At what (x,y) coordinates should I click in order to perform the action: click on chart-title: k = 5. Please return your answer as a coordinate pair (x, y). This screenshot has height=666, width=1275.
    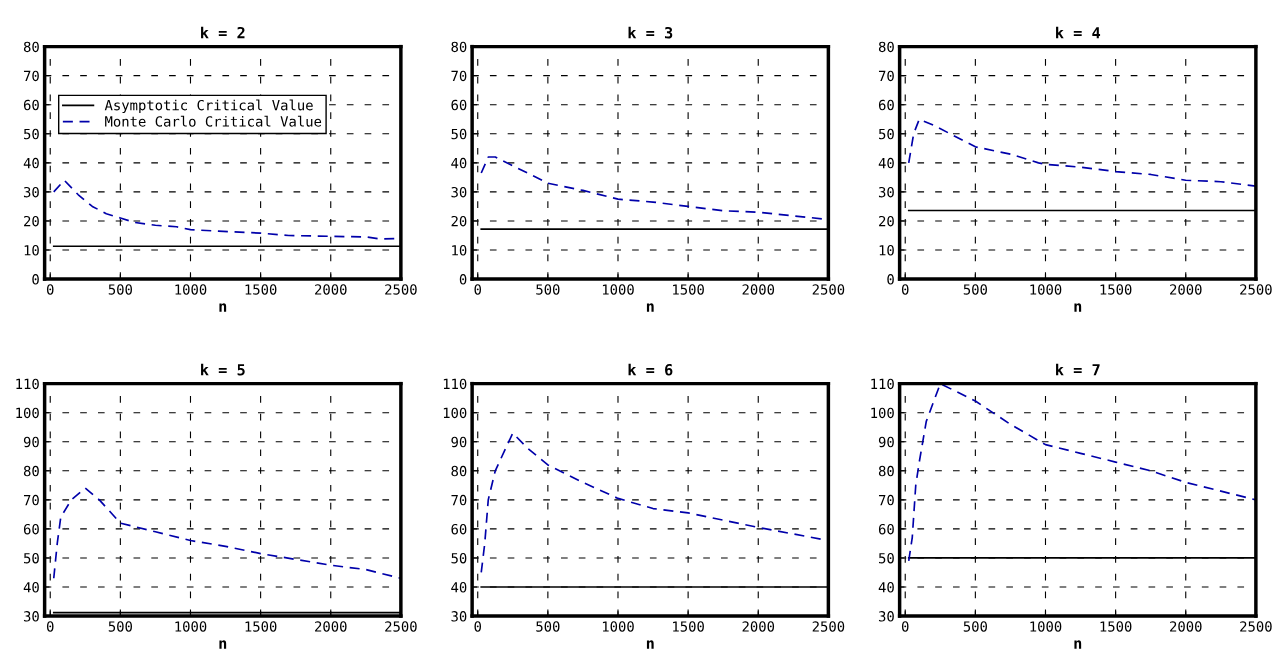
    Looking at the image, I should click on (223, 369).